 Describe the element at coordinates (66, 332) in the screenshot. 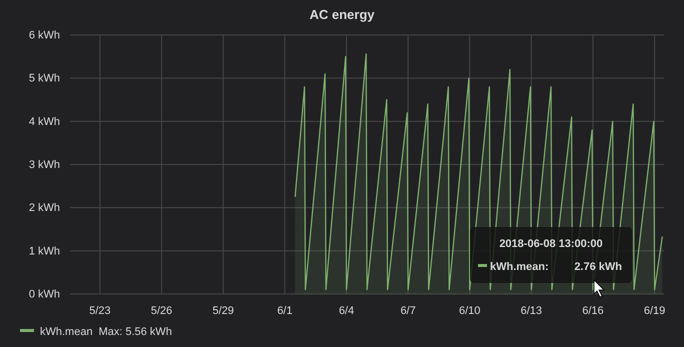

I see `legend-label: kWh.mean` at that location.